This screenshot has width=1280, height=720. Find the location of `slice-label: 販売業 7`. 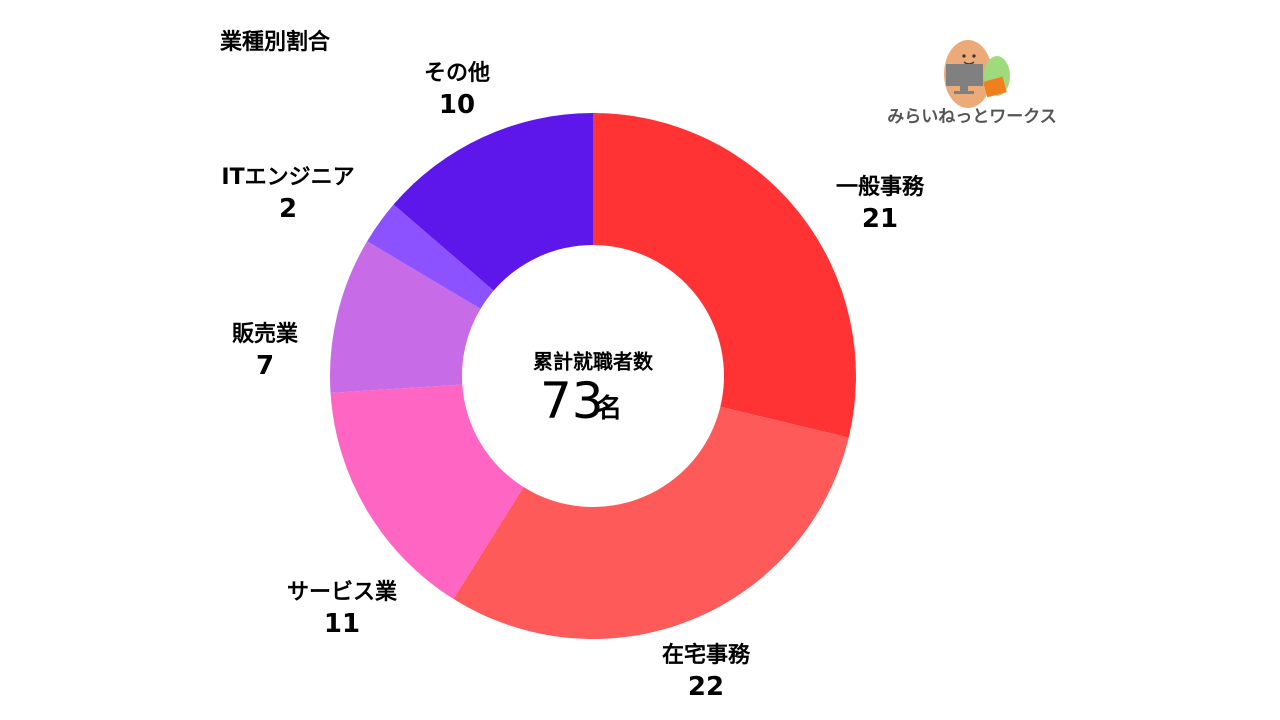

slice-label: 販売業 7 is located at coordinates (265, 351).